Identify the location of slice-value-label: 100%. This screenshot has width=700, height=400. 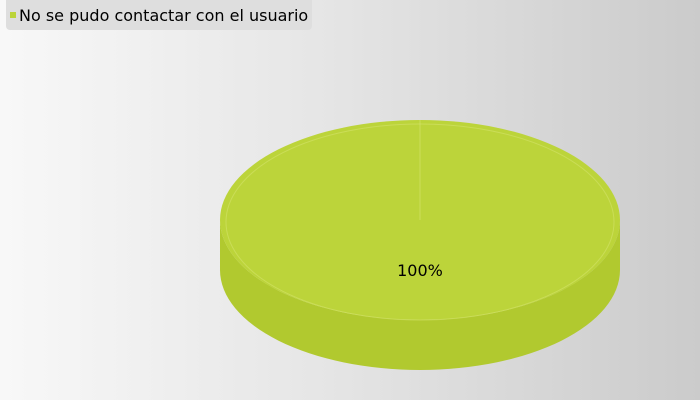
(420, 270).